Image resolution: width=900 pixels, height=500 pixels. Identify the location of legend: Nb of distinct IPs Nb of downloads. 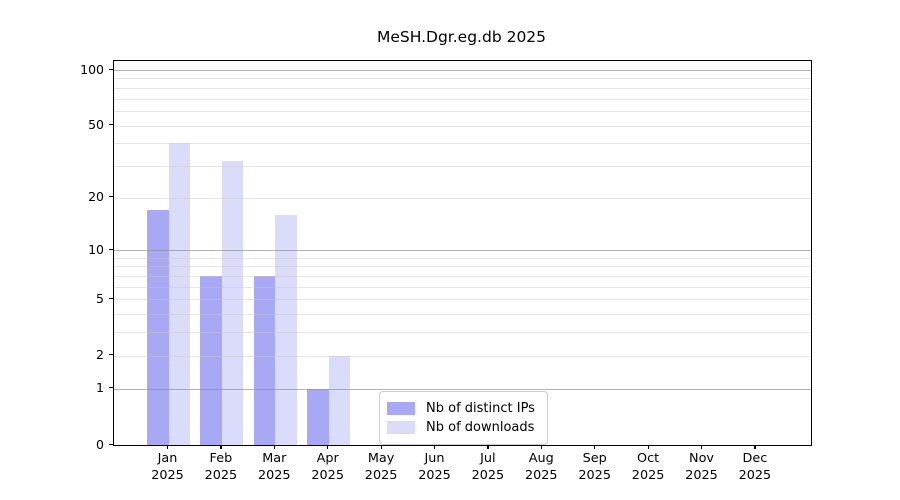
(463, 418).